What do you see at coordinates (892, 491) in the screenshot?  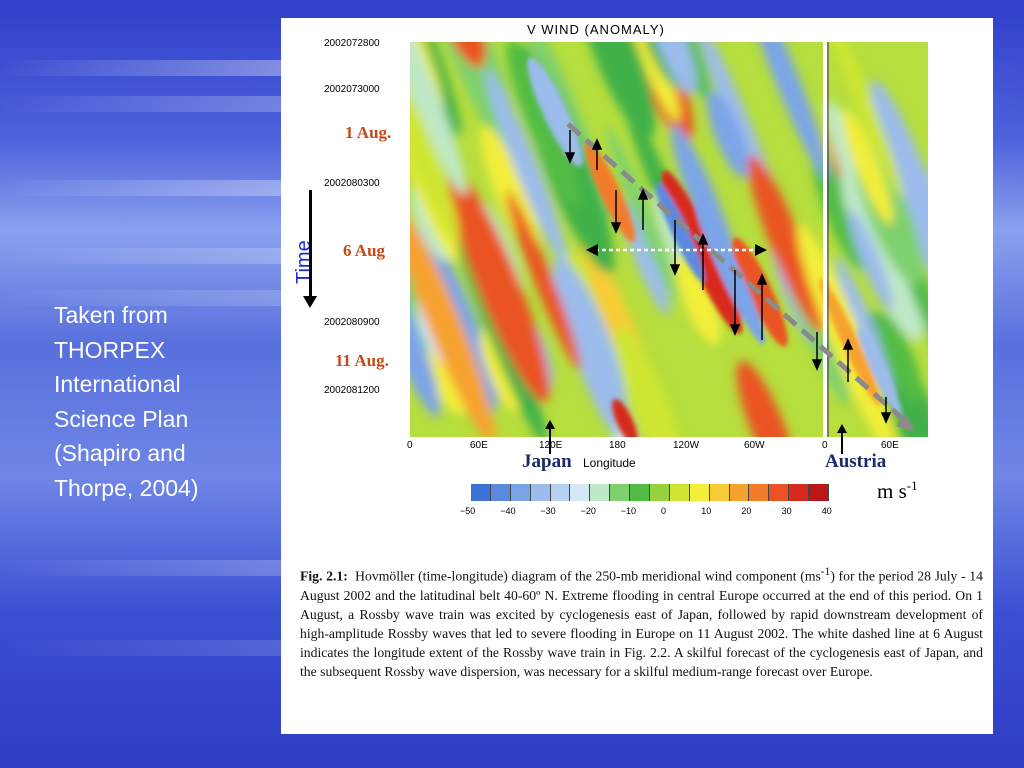 I see `units-base: m s` at bounding box center [892, 491].